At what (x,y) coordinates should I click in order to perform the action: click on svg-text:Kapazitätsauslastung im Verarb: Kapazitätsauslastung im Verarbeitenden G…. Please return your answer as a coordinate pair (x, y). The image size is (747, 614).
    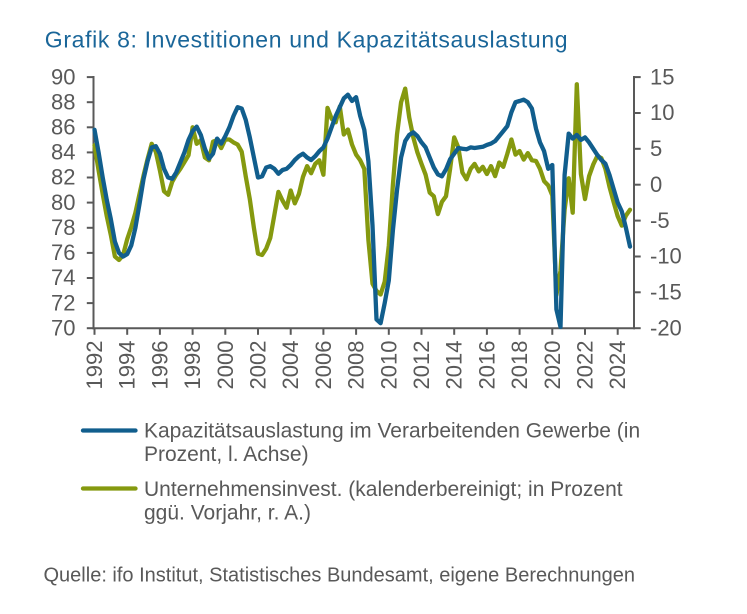
    Looking at the image, I should click on (392, 431).